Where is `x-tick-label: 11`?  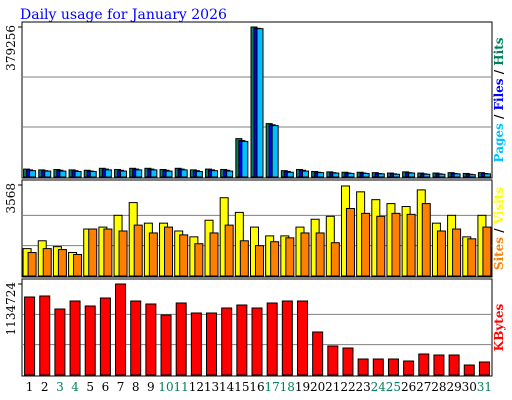 x-tick-label: 11 is located at coordinates (181, 387).